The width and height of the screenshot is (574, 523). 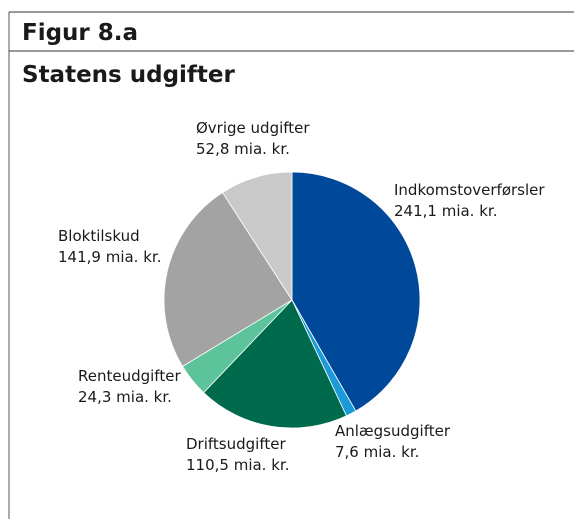 I want to click on slice-value-label: 241,1 mia. kr., so click(x=445, y=211).